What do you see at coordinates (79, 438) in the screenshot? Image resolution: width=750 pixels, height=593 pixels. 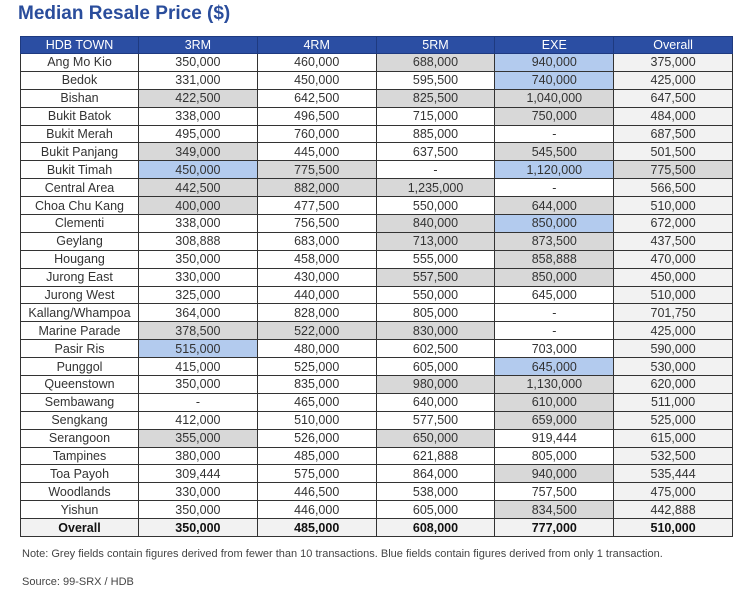 I see `town-cell: Serangoon` at bounding box center [79, 438].